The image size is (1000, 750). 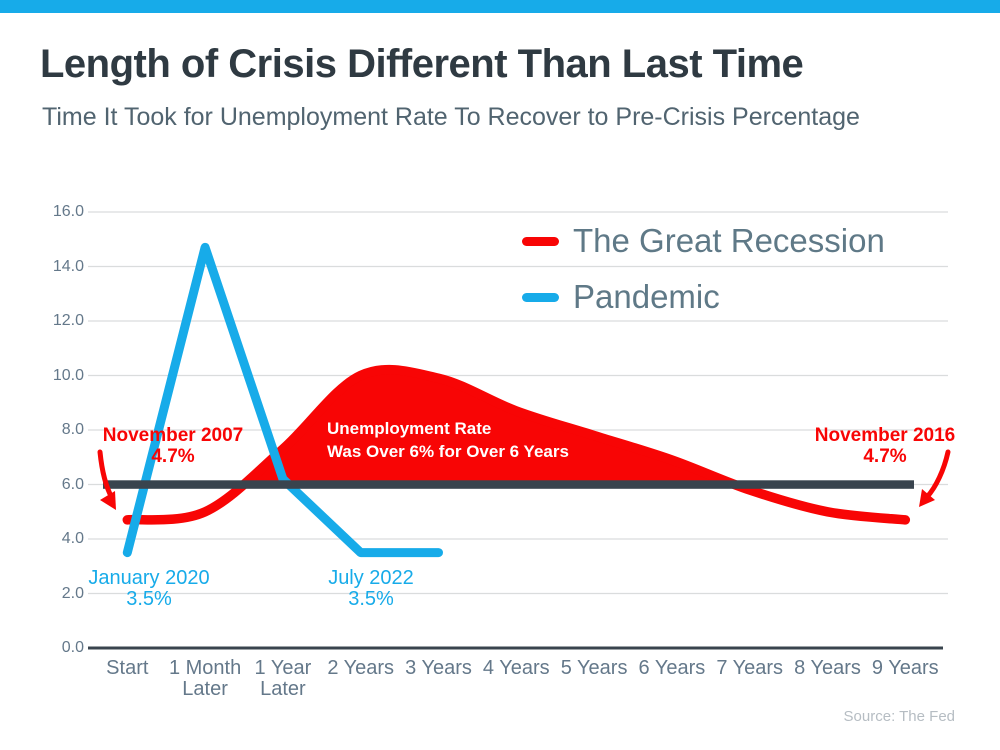 I want to click on callout-july-2022-value: 3.5%, so click(x=371, y=599).